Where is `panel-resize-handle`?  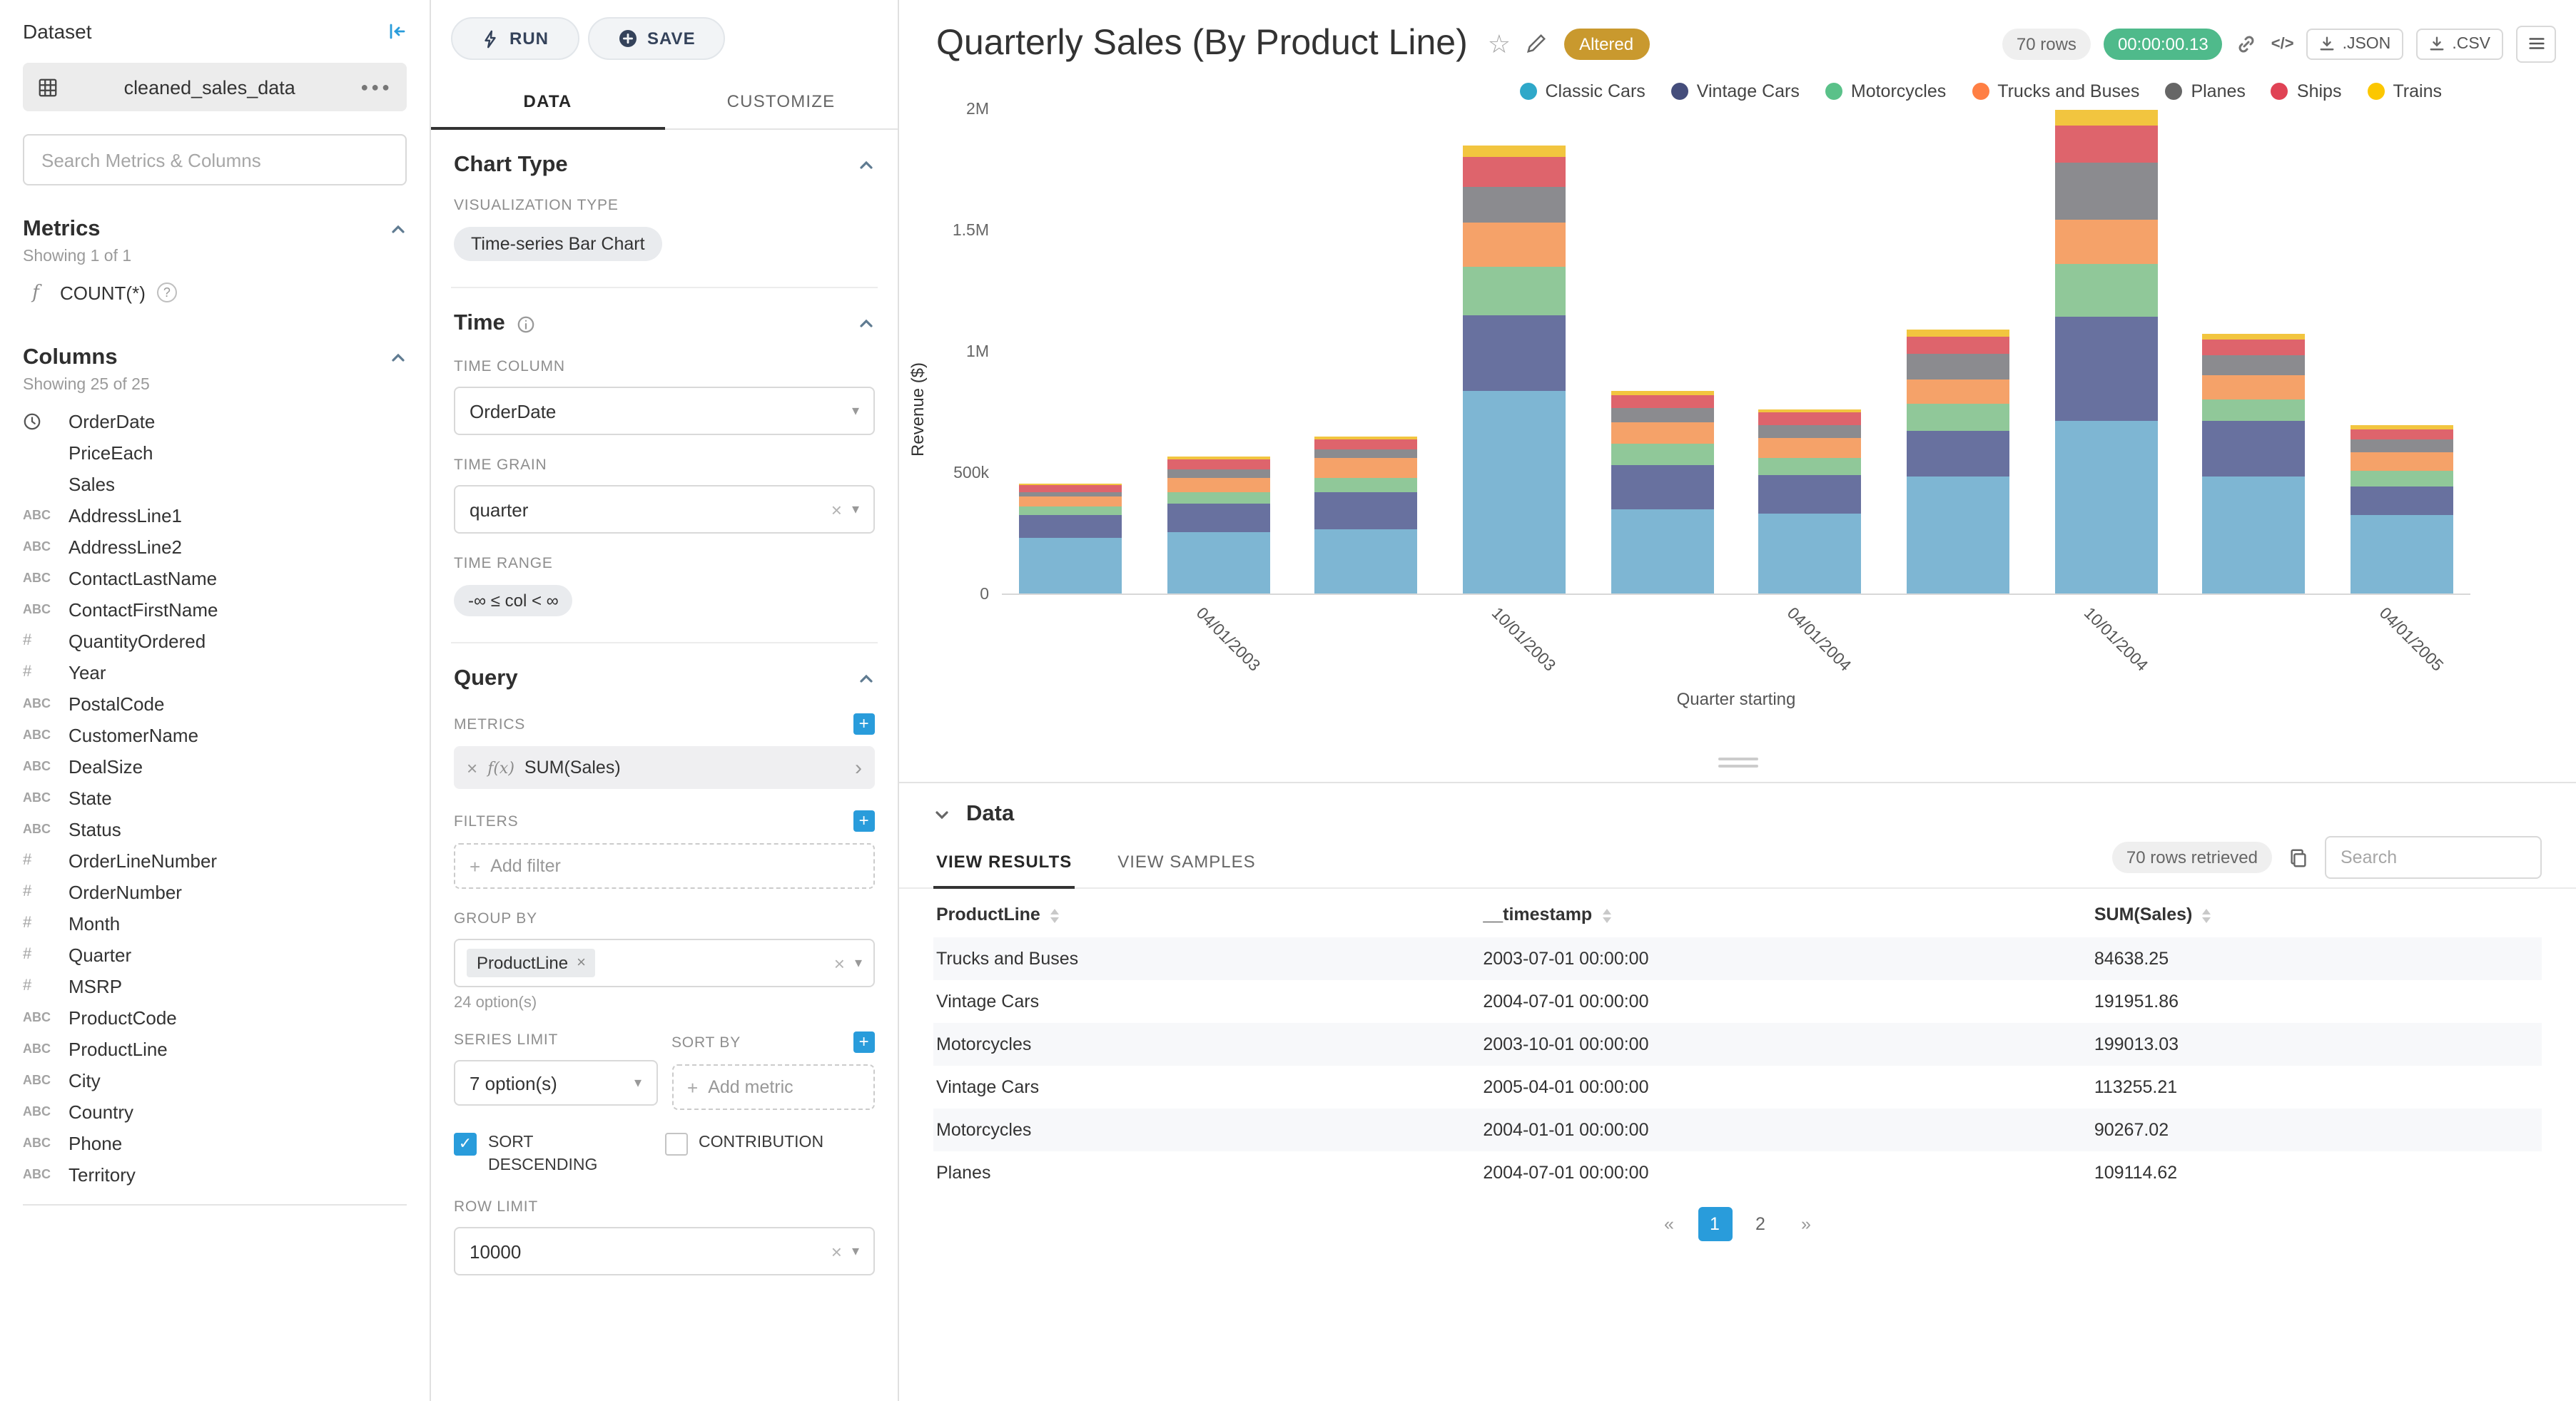 panel-resize-handle is located at coordinates (1738, 763).